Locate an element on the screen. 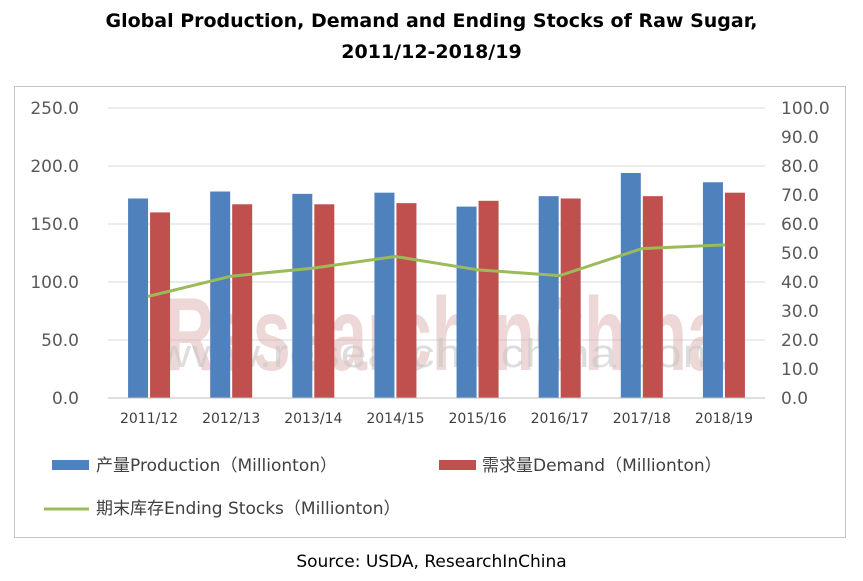 The image size is (863, 581). y-right-tick-label: 90.0 is located at coordinates (800, 138).